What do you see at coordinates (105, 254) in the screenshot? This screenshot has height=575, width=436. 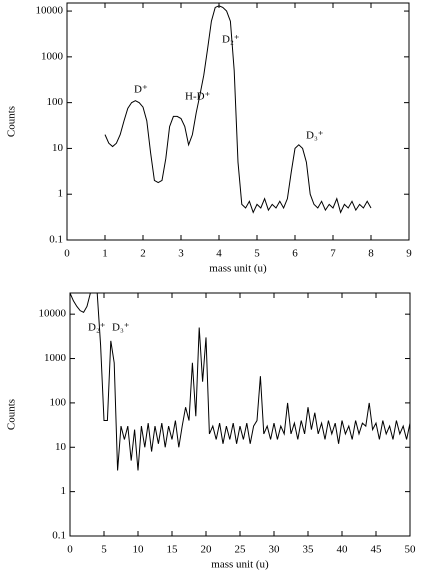 I see `x-tick-label: 1` at bounding box center [105, 254].